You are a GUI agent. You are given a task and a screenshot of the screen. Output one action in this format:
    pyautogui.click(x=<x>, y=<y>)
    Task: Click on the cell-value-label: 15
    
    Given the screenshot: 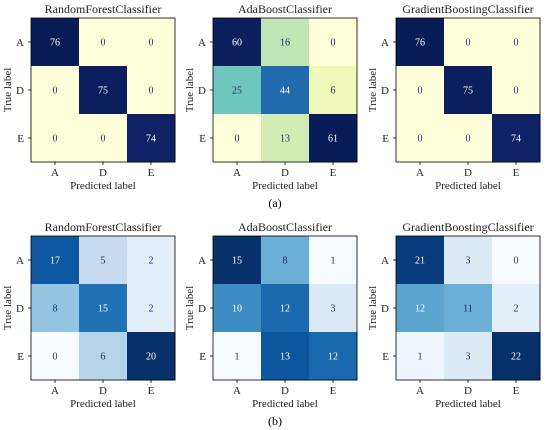 What is the action you would take?
    pyautogui.click(x=103, y=309)
    